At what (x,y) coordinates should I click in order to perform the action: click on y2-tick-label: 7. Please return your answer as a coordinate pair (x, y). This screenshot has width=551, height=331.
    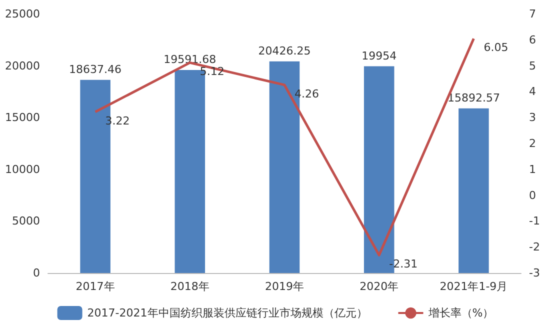
    Looking at the image, I should click on (532, 14).